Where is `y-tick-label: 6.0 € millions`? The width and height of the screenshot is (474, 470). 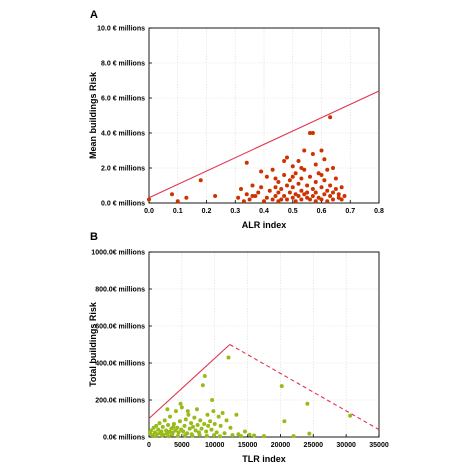
y-tick-label: 6.0 € millions is located at coordinates (123, 99).